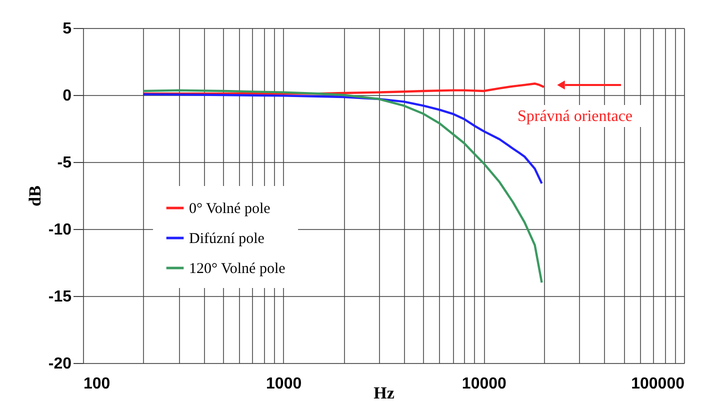 The image size is (721, 402). I want to click on y-tick-label: 0, so click(67, 96).